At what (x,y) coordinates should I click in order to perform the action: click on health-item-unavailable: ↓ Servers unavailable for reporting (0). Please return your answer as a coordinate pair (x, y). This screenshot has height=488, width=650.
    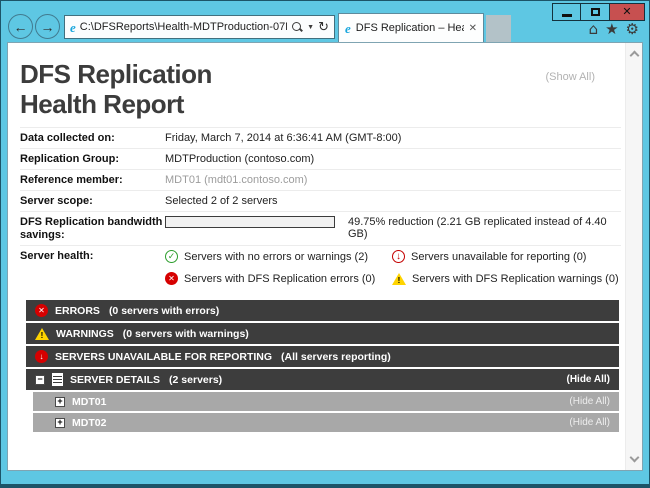
    Looking at the image, I should click on (505, 256).